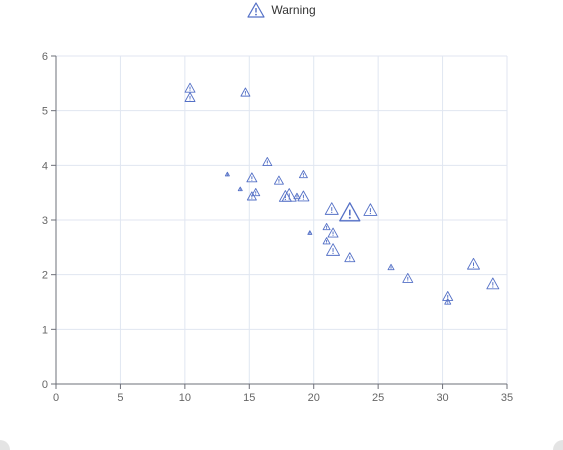 This screenshot has width=563, height=450. What do you see at coordinates (45, 112) in the screenshot?
I see `y-tick-label: 5` at bounding box center [45, 112].